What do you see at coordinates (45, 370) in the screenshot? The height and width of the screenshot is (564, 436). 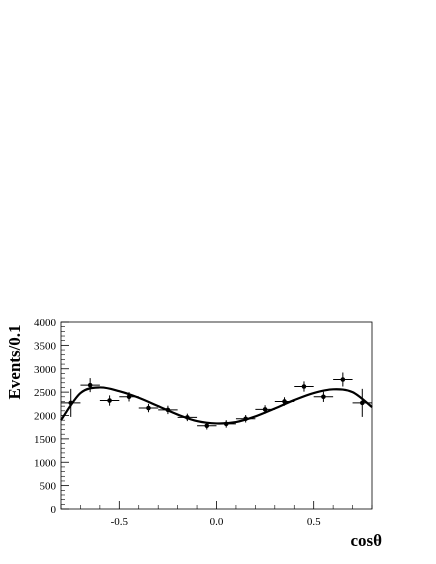 I see `y-tick-label: 3000` at bounding box center [45, 370].